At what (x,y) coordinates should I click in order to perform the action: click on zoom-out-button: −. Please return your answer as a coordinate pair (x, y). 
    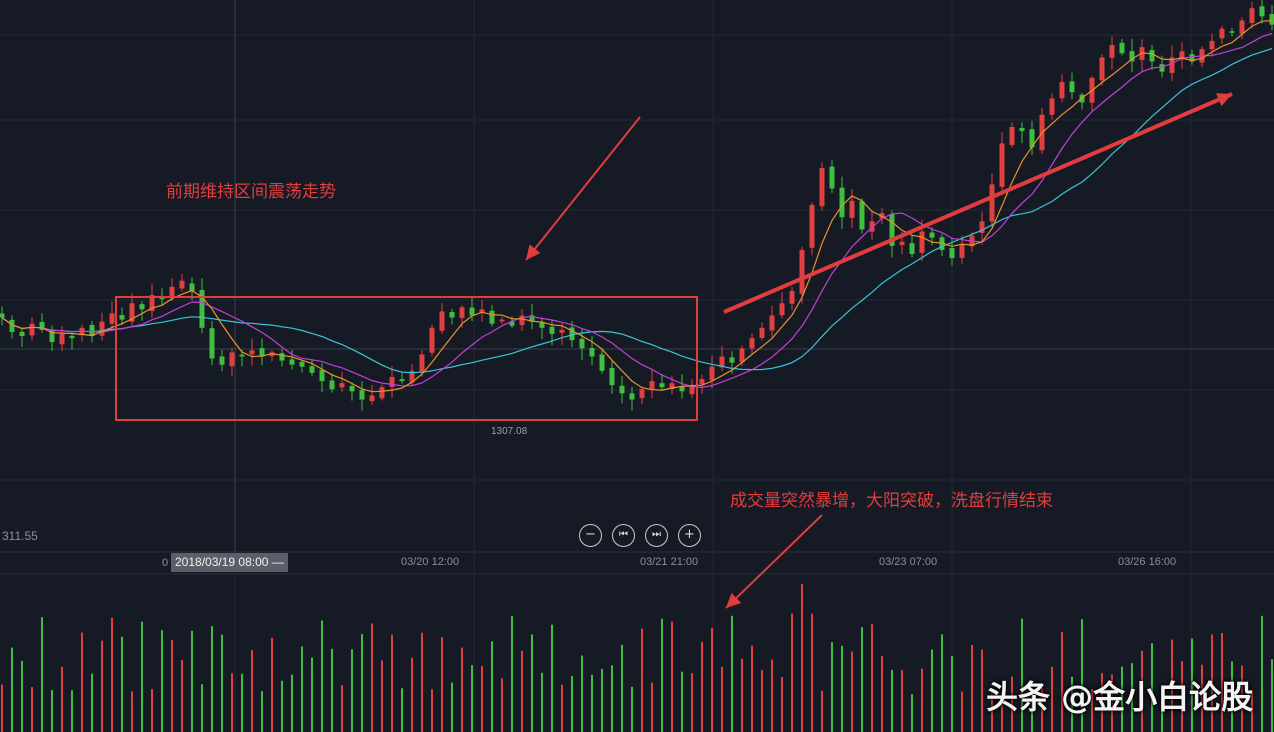
    Looking at the image, I should click on (590, 535).